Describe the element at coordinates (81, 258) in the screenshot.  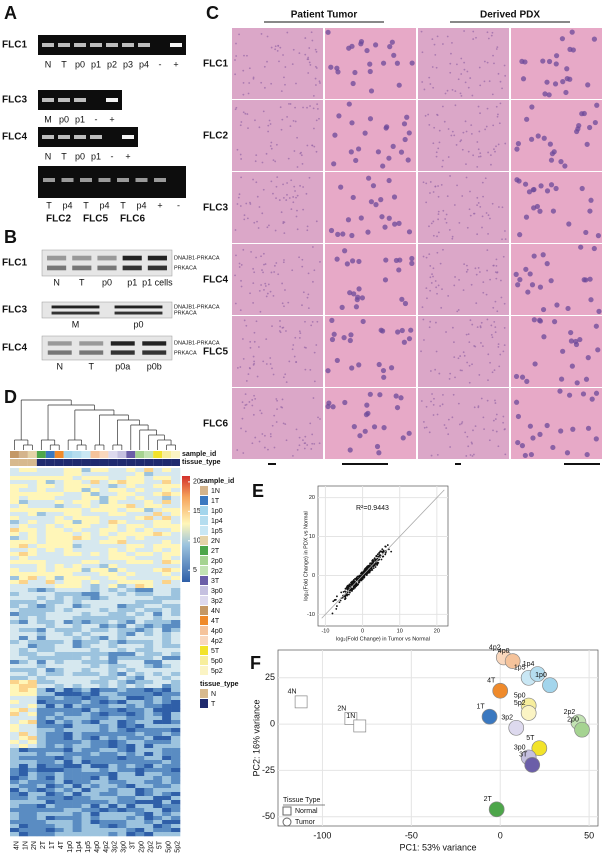
I see `blot-band` at that location.